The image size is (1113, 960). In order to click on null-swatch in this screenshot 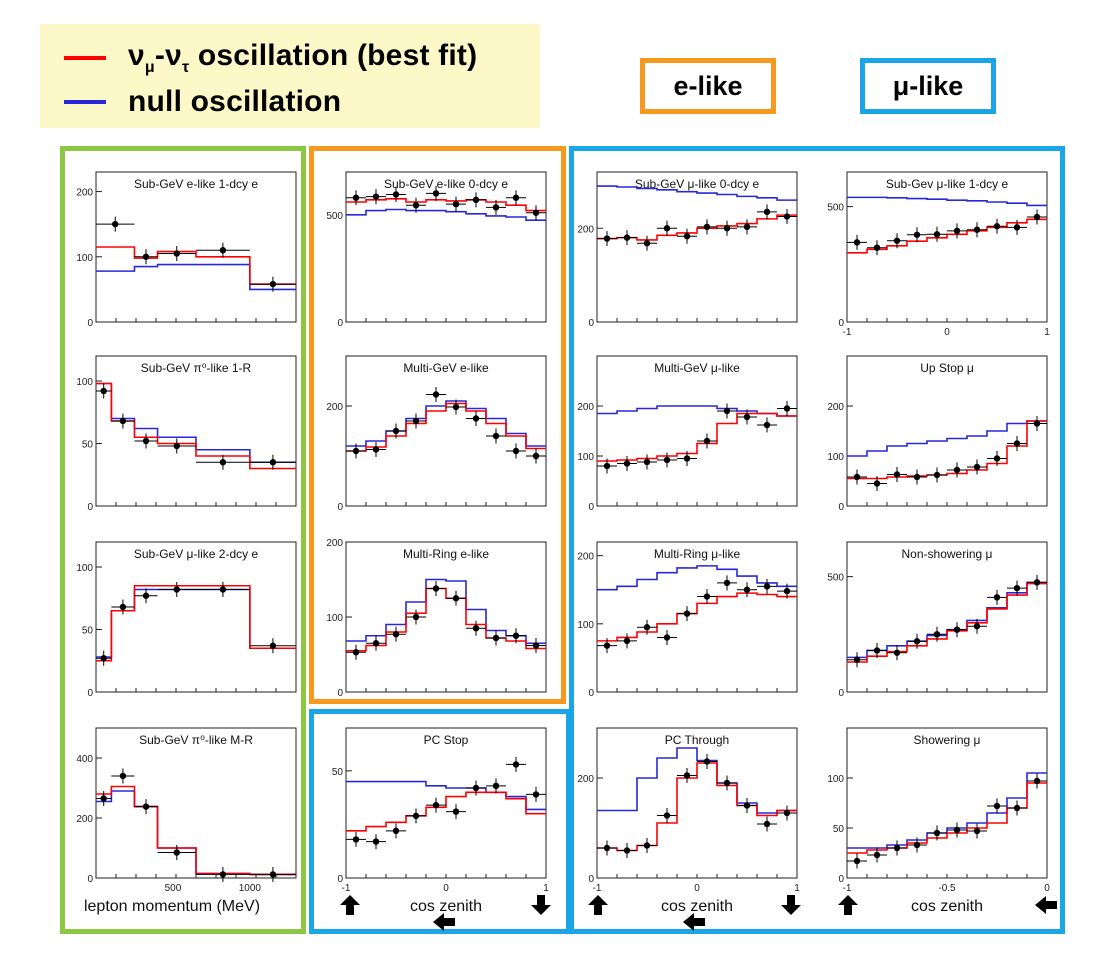, I will do `click(85, 102)`.